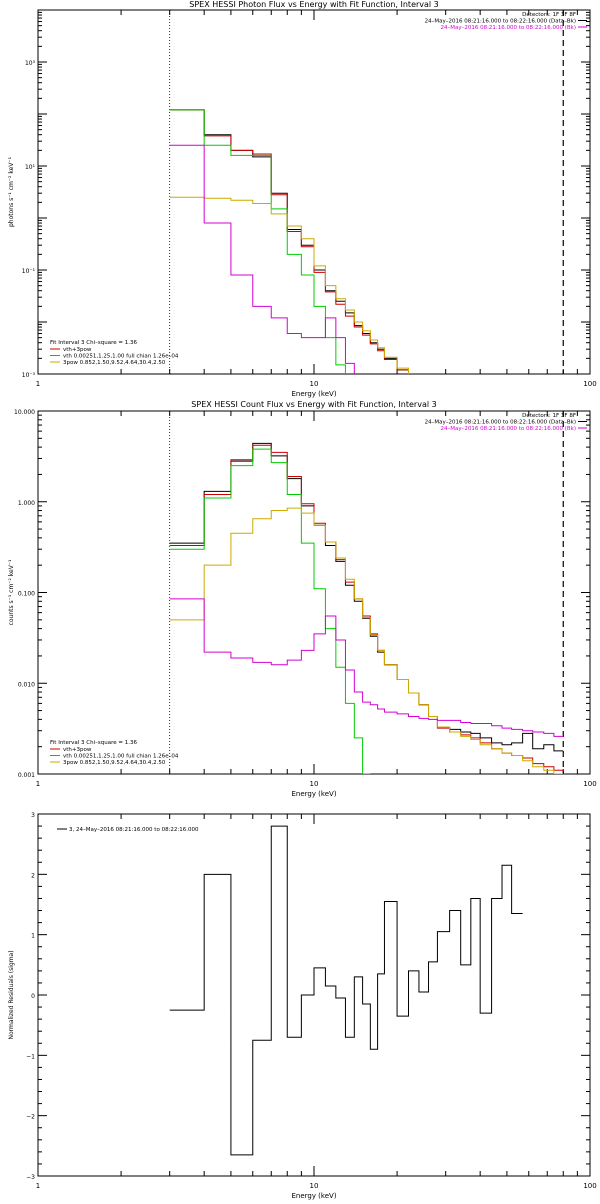 The height and width of the screenshot is (1204, 600). Describe the element at coordinates (26, 594) in the screenshot. I see `y-tick-label: 0.100` at that location.